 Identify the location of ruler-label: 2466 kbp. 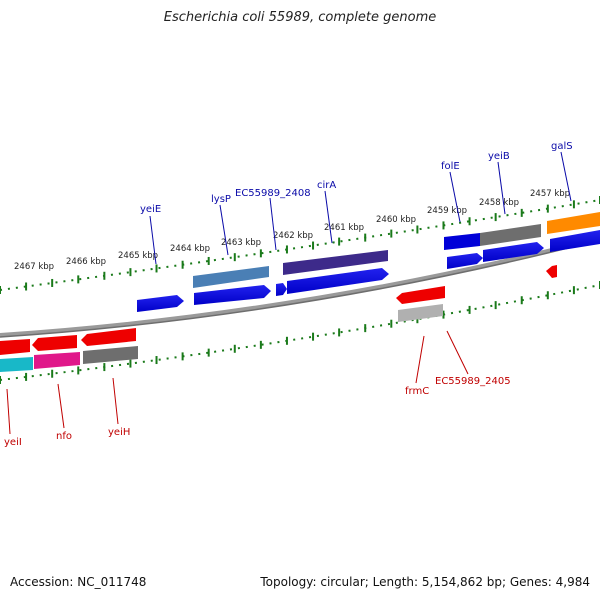
(86, 262).